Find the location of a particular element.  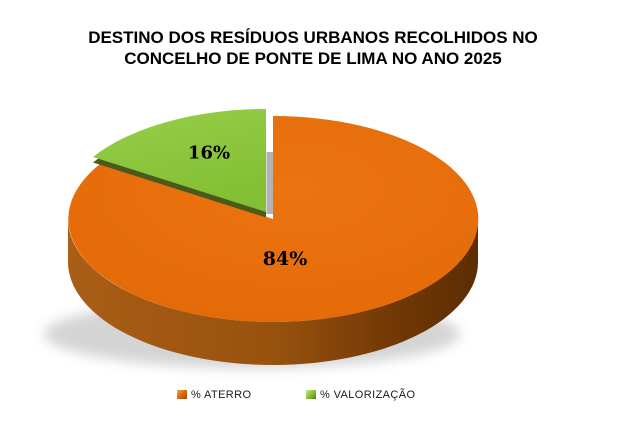

data-label-aterro: 84% is located at coordinates (285, 259).